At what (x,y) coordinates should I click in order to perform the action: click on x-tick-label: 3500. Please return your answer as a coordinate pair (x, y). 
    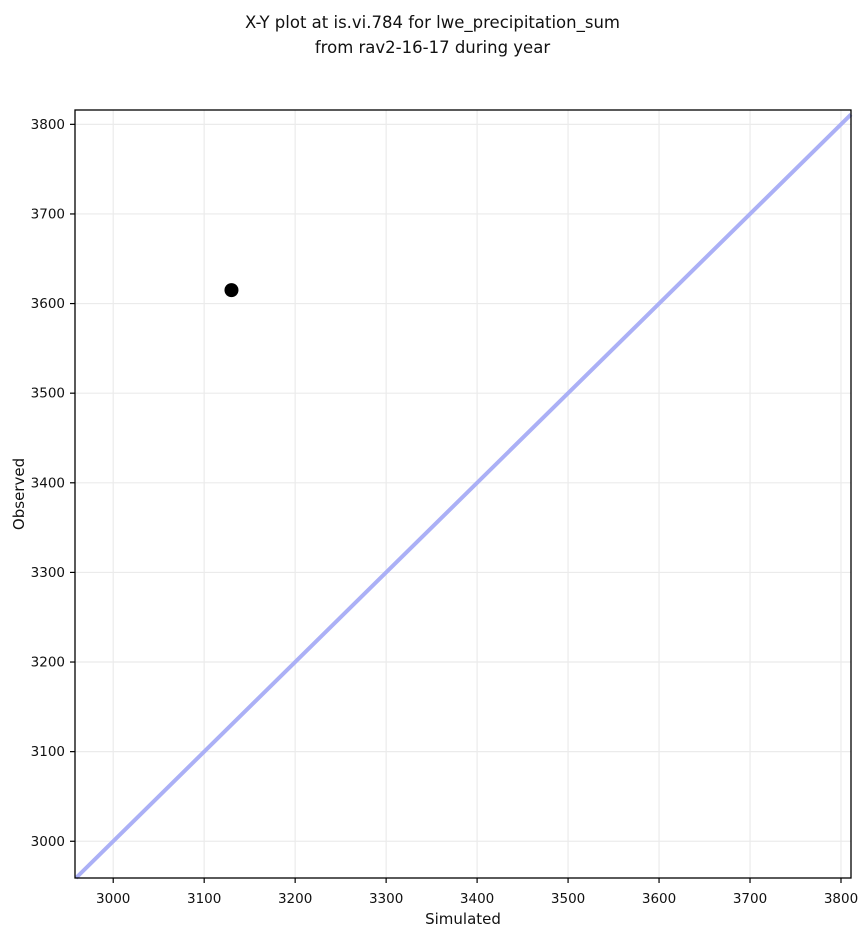
    Looking at the image, I should click on (568, 899).